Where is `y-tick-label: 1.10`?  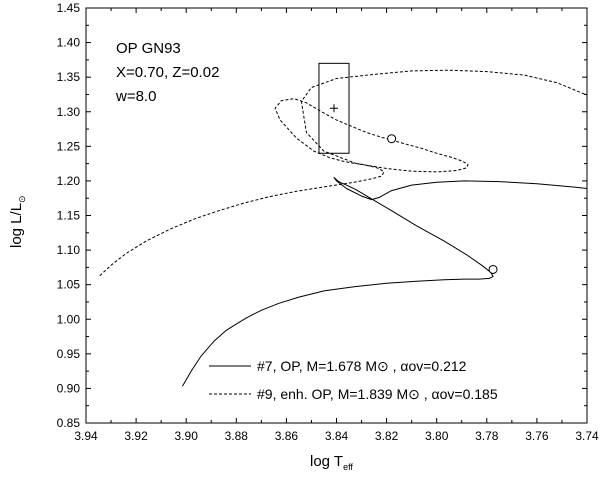 y-tick-label: 1.10 is located at coordinates (69, 250).